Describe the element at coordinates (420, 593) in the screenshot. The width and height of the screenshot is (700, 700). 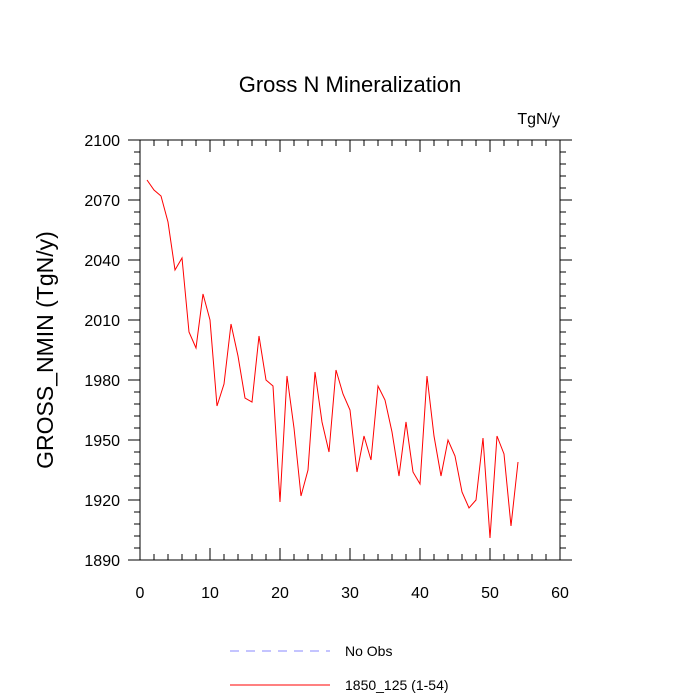
I see `x-tick-label: 40` at that location.